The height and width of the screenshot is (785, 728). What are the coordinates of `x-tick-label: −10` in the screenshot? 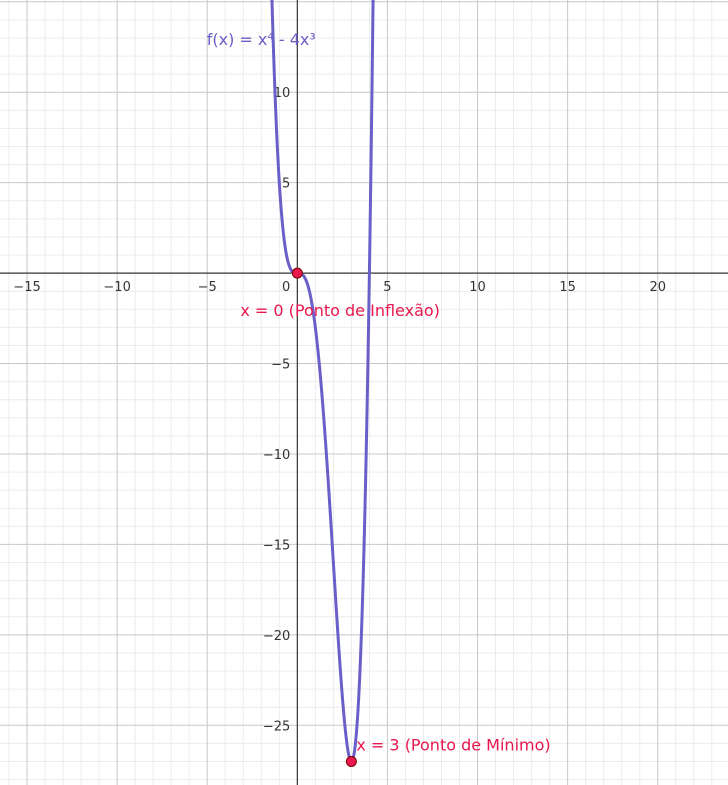 It's located at (116, 287).